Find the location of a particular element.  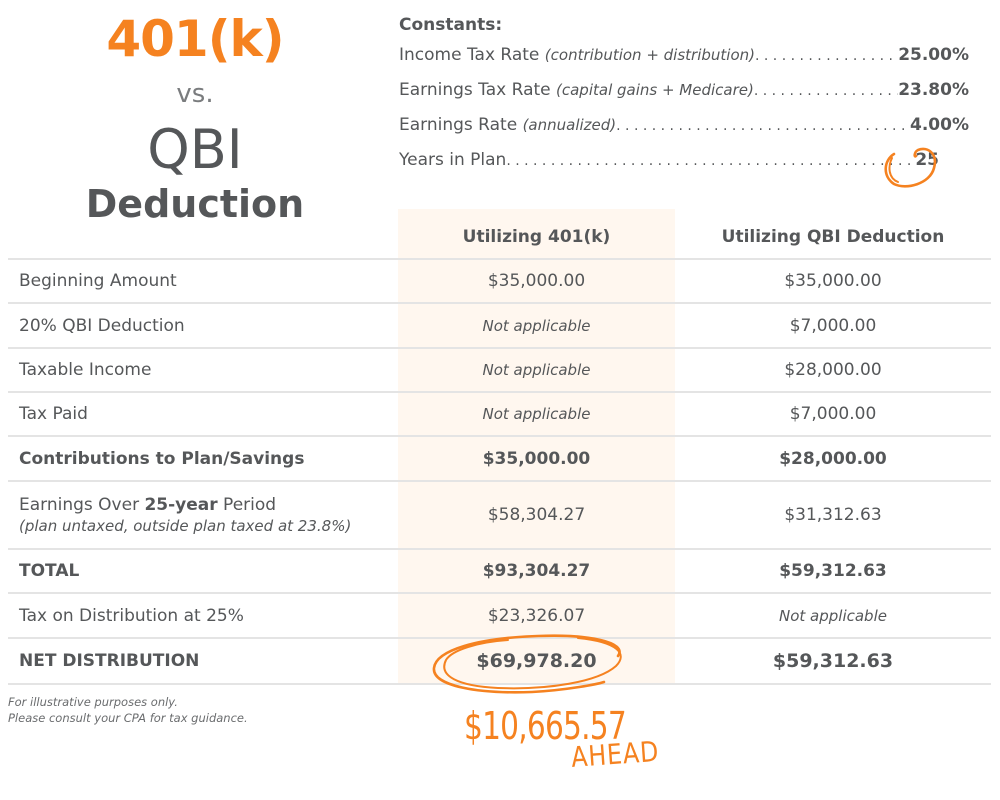

table-row-net-distribution: NET DISTRIBUTION $69,978.20 $59,312.63 is located at coordinates (499, 662).